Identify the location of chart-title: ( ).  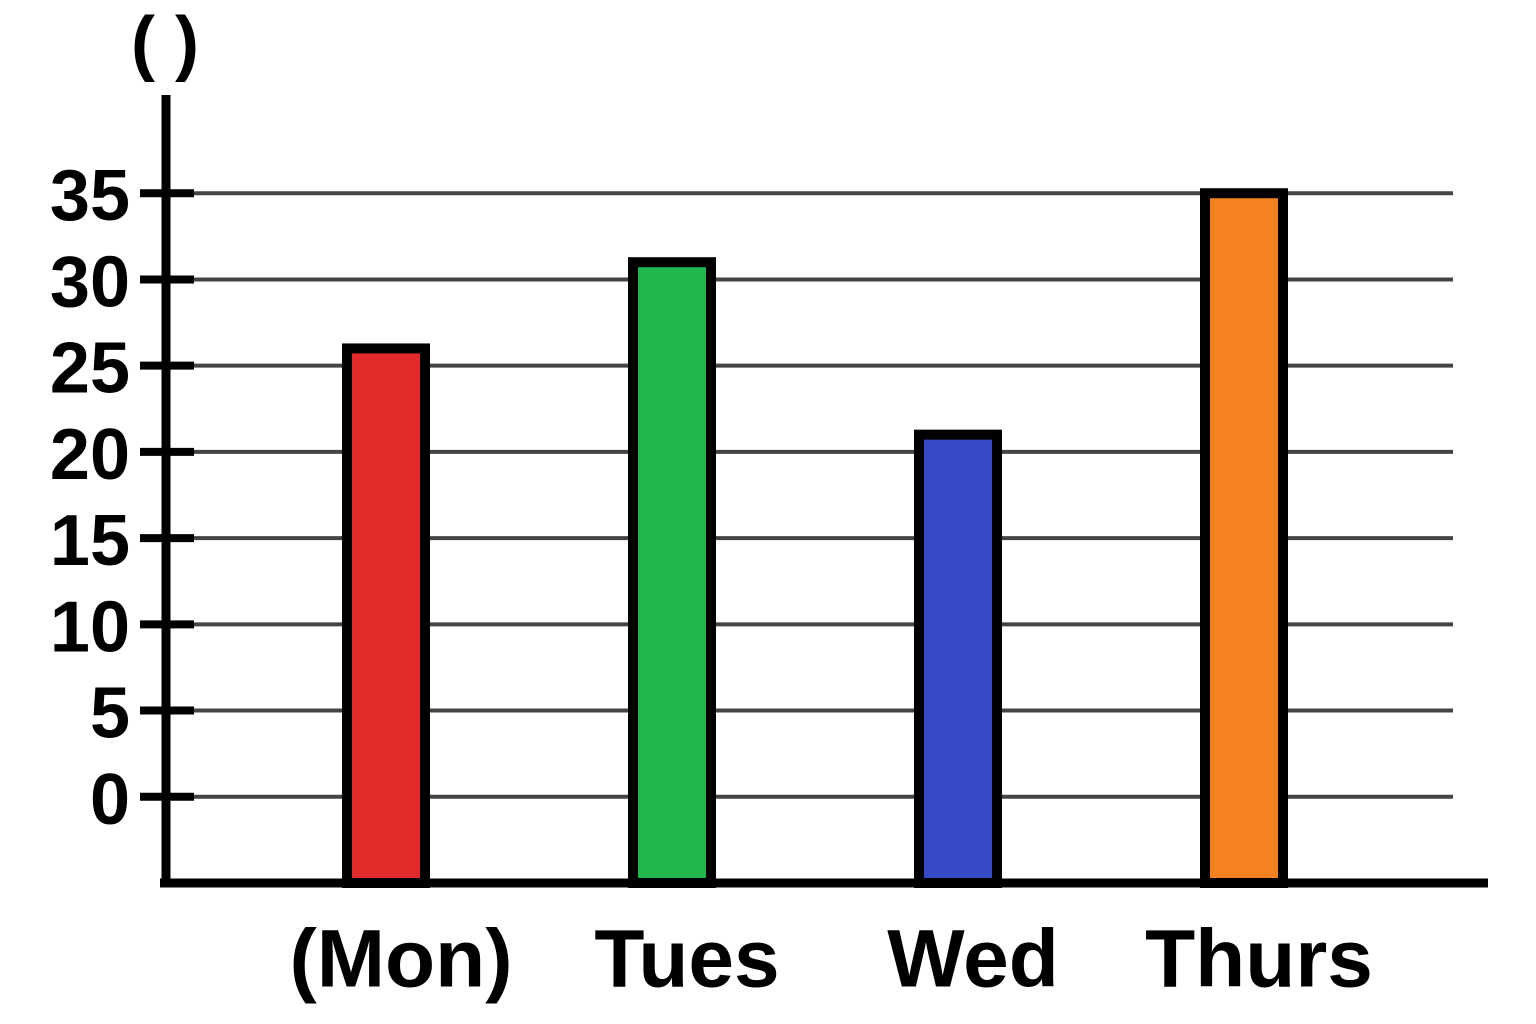
(165, 43).